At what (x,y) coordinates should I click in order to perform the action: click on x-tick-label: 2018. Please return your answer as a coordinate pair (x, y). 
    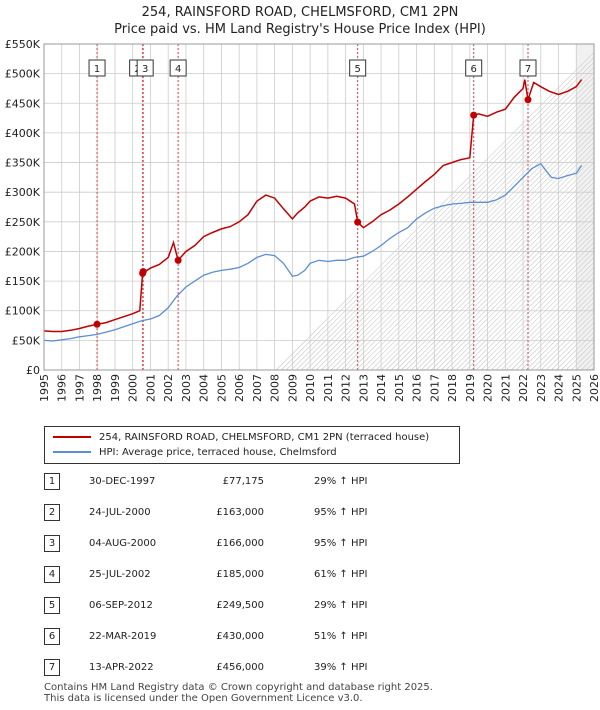
    Looking at the image, I should click on (452, 388).